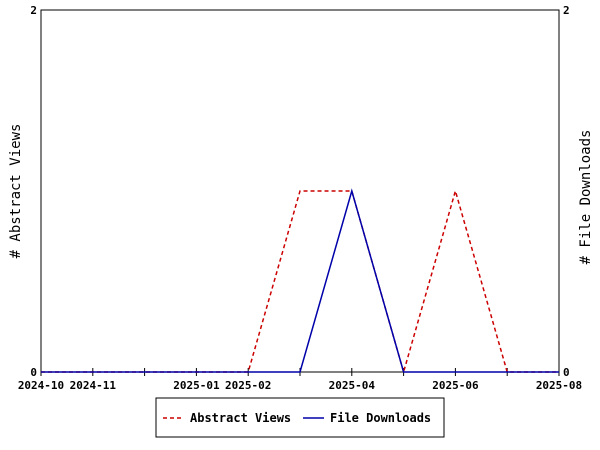  What do you see at coordinates (559, 385) in the screenshot?
I see `x-tick-label: 2025-08` at bounding box center [559, 385].